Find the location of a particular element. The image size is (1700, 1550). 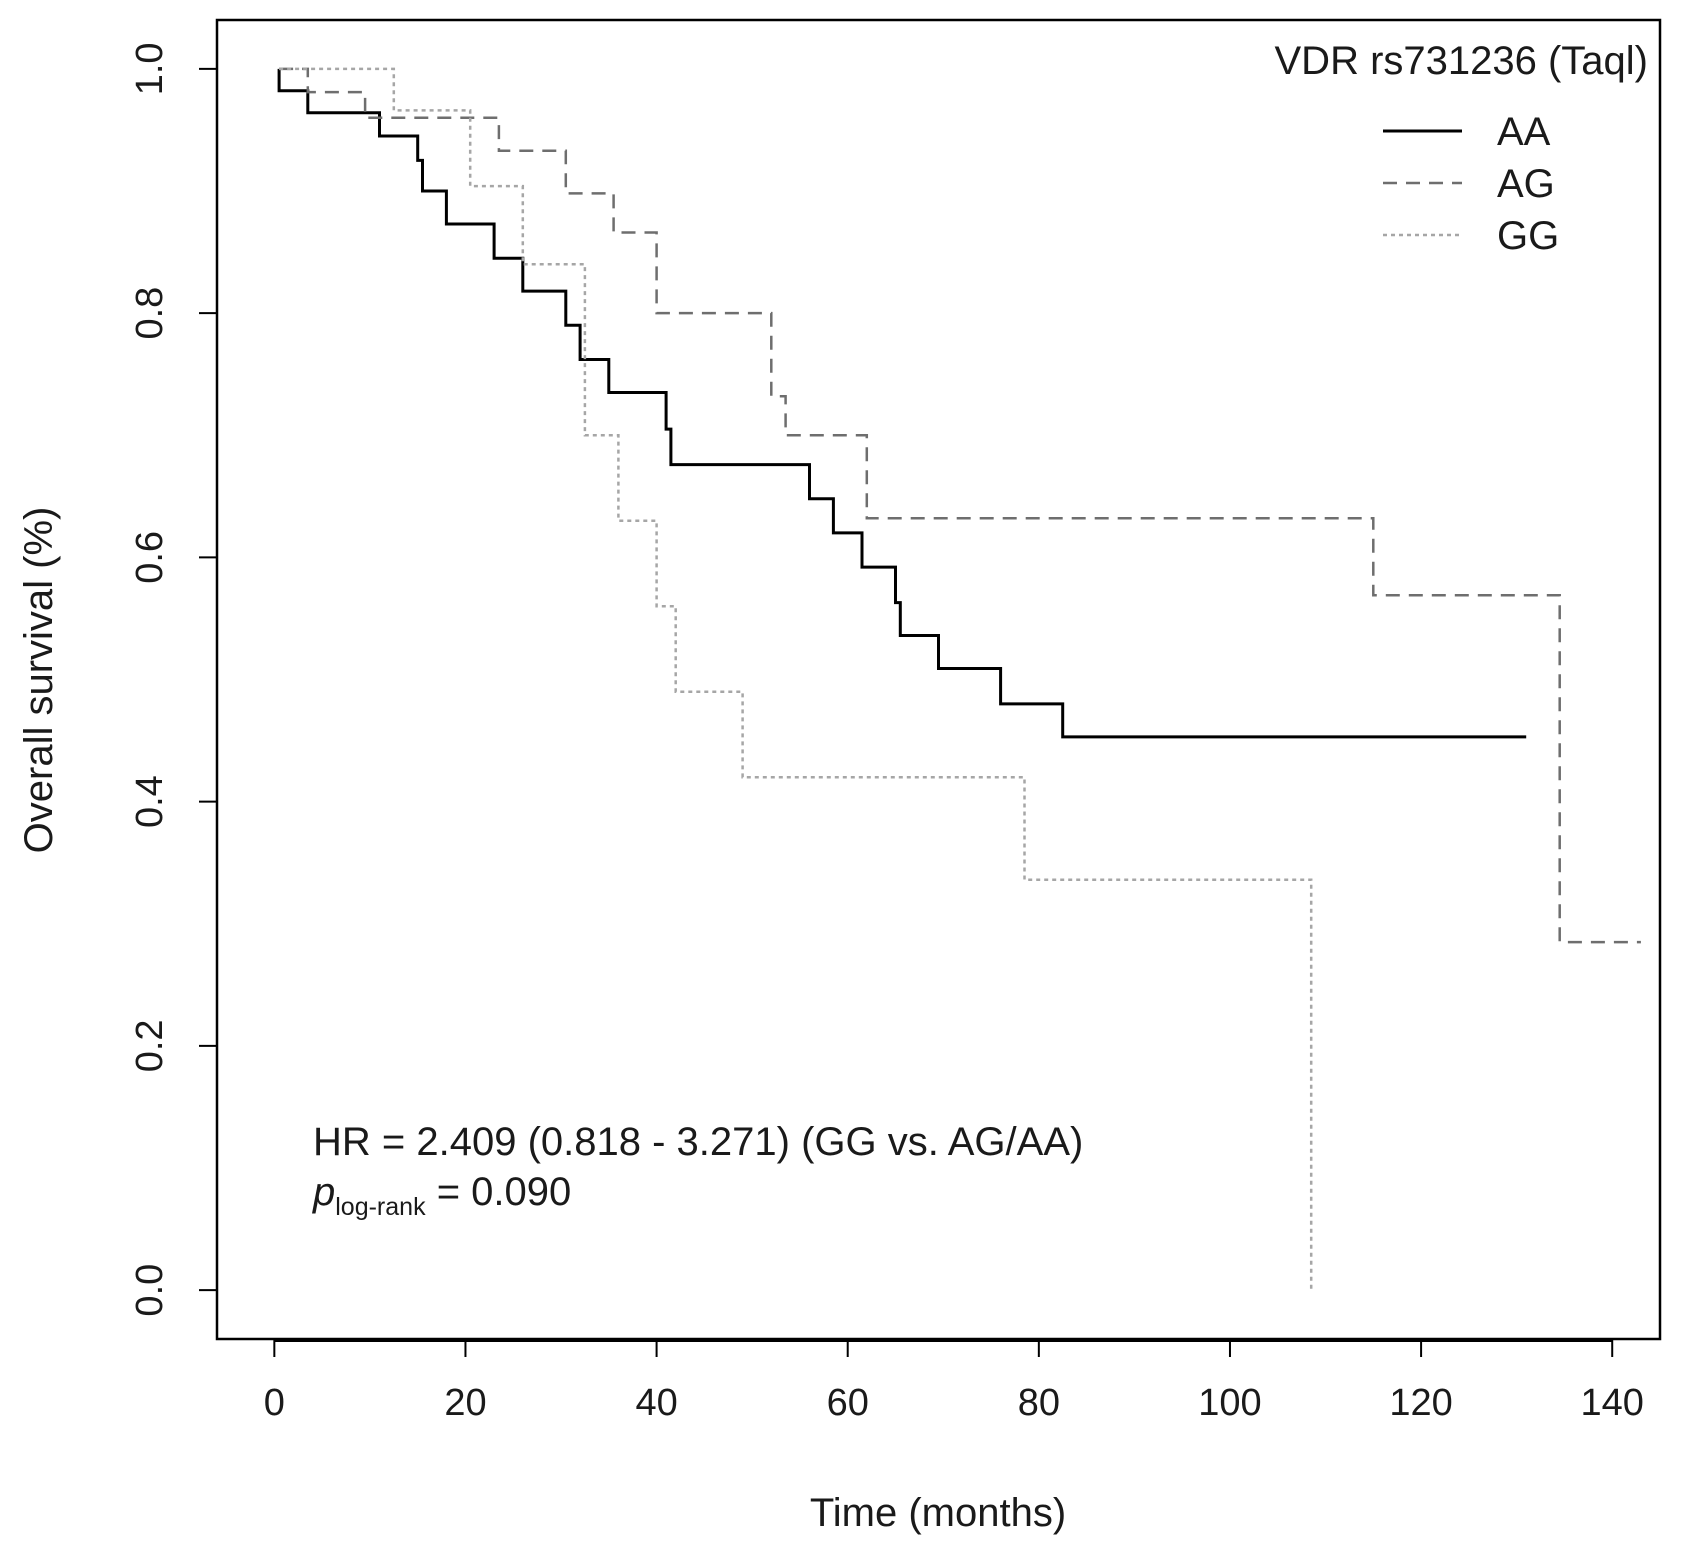

y-tick-label: 0.2 is located at coordinates (150, 1045).